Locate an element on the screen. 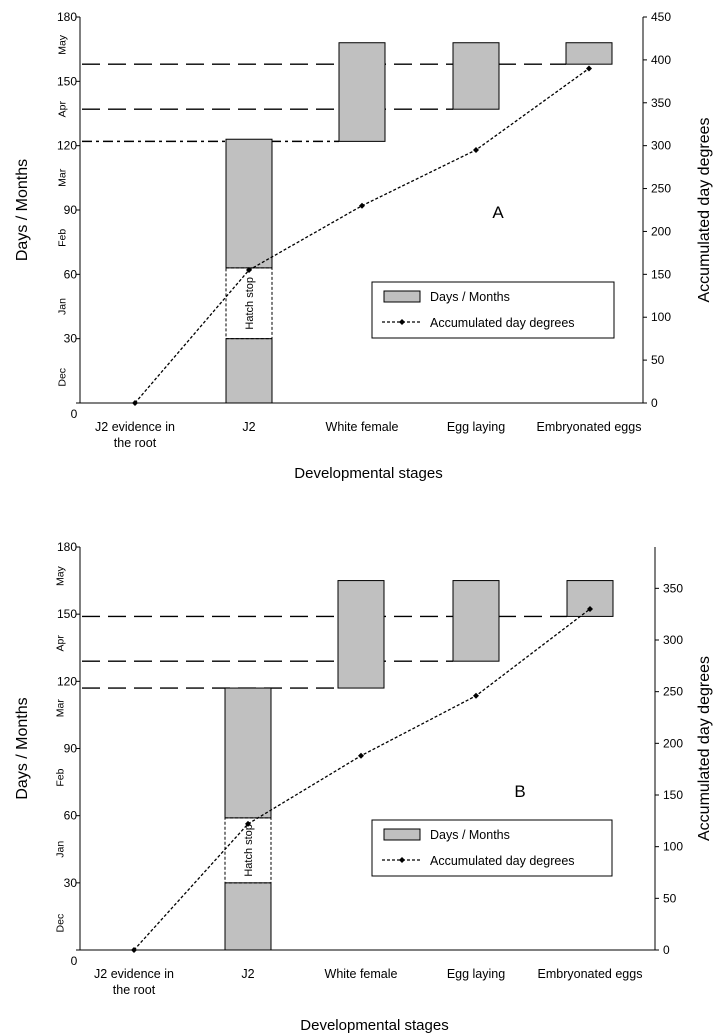 Image resolution: width=726 pixels, height=1036 pixels. y-axis-title: Days / Months is located at coordinates (22, 210).